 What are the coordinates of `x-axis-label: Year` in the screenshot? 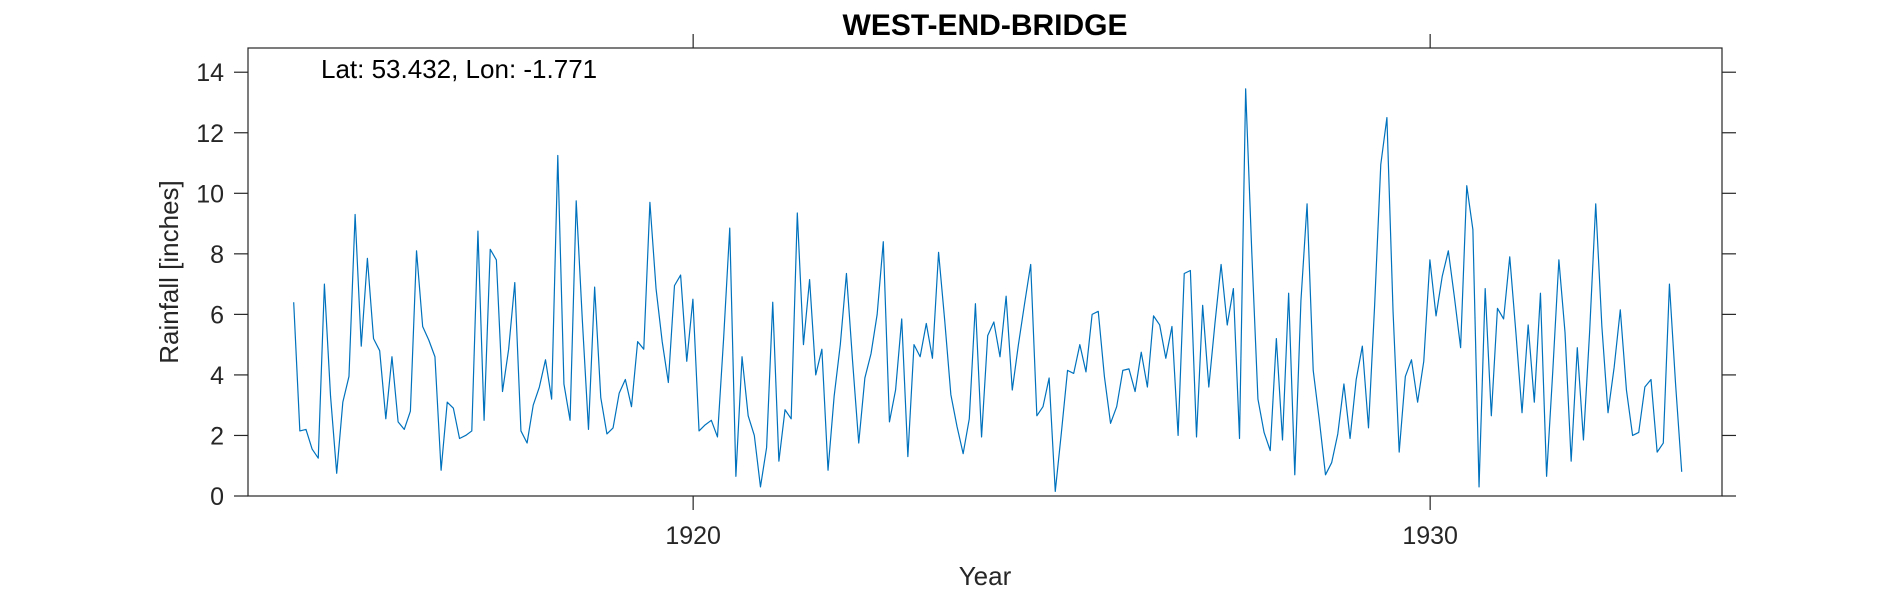 It's located at (985, 576).